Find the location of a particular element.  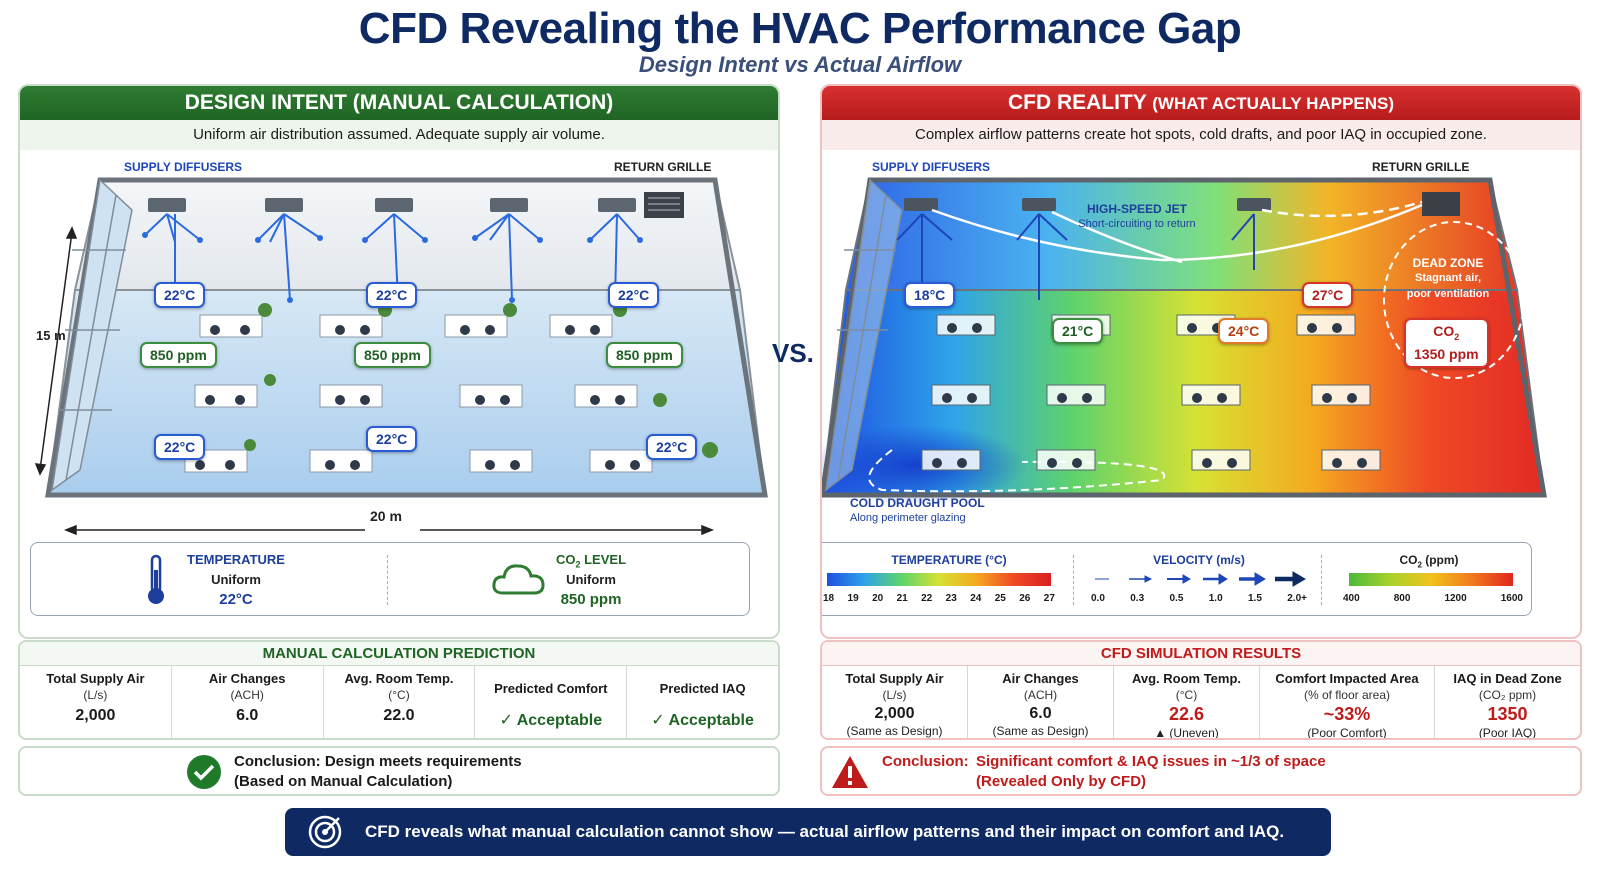

return-grille is located at coordinates (664, 205).